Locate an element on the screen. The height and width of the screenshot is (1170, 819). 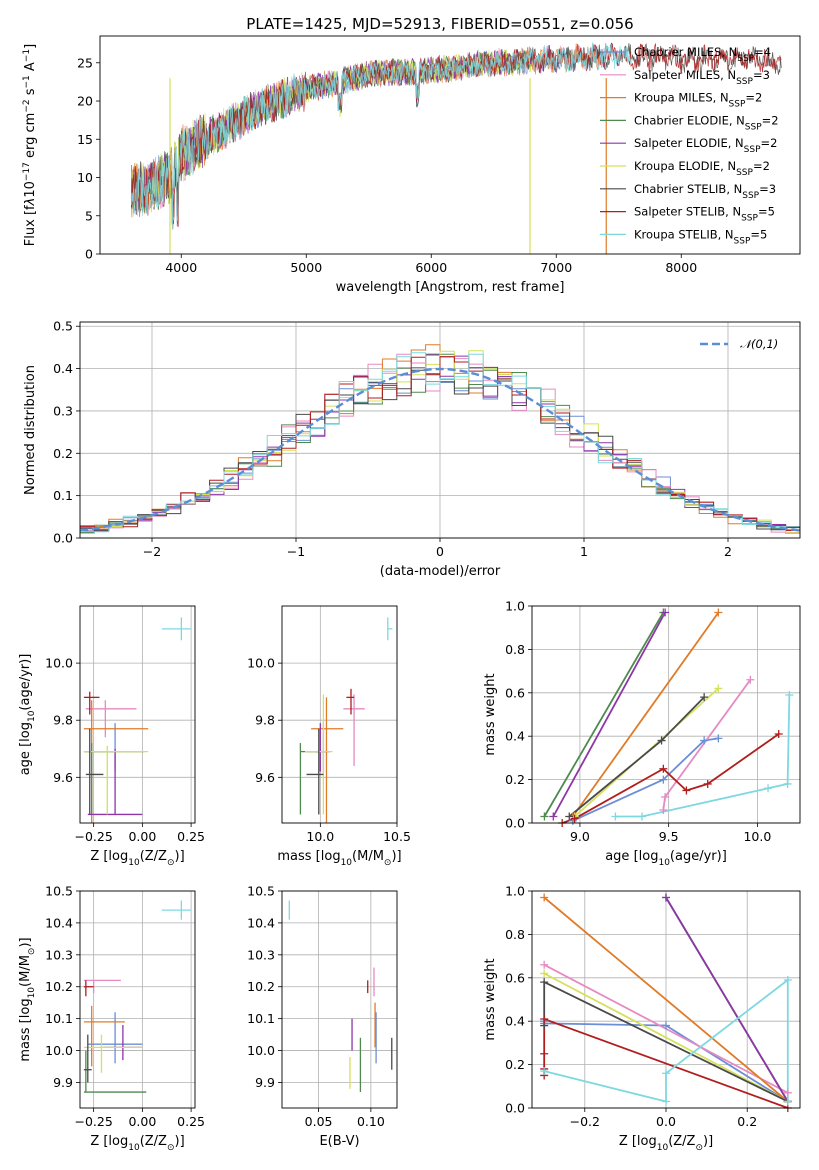
x-axis-label: mass [log10(M/M⊙)] is located at coordinates (339, 858).